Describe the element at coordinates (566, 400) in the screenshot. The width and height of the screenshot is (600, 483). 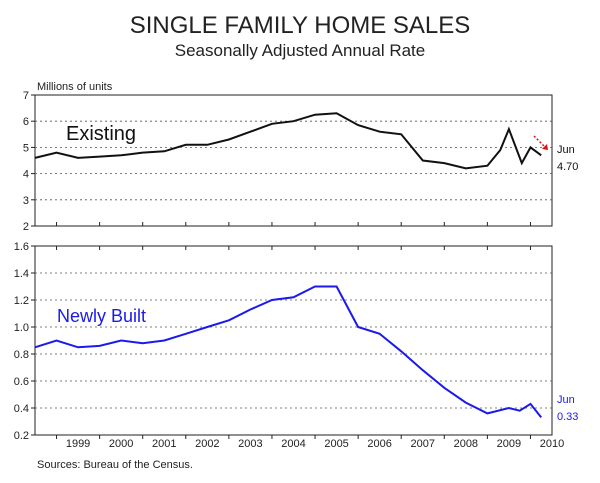
I see `new-end-month: Jun` at that location.